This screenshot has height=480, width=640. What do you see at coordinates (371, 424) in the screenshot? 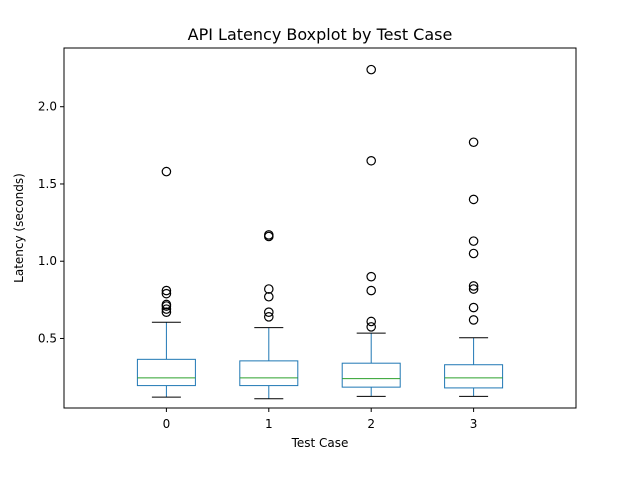
I see `x-tick-label: 2` at bounding box center [371, 424].